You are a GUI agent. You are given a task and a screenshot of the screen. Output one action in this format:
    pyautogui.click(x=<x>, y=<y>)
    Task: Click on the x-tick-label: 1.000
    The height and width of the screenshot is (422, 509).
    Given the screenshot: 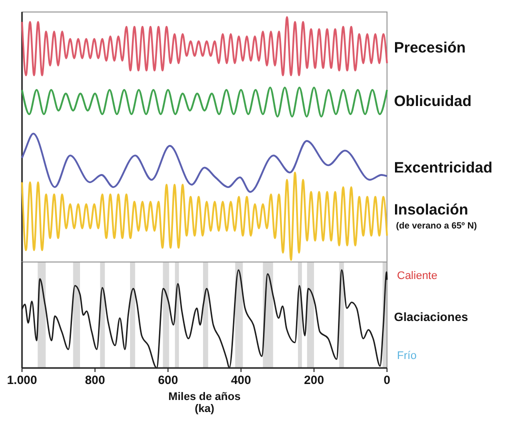 What is the action you would take?
    pyautogui.click(x=22, y=380)
    